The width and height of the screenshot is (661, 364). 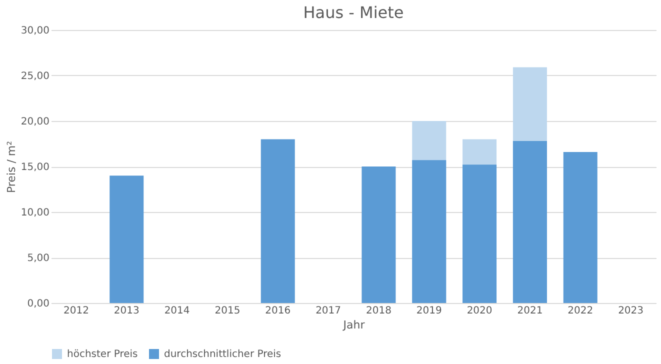 I want to click on x-tick-label: 2017, so click(x=329, y=311).